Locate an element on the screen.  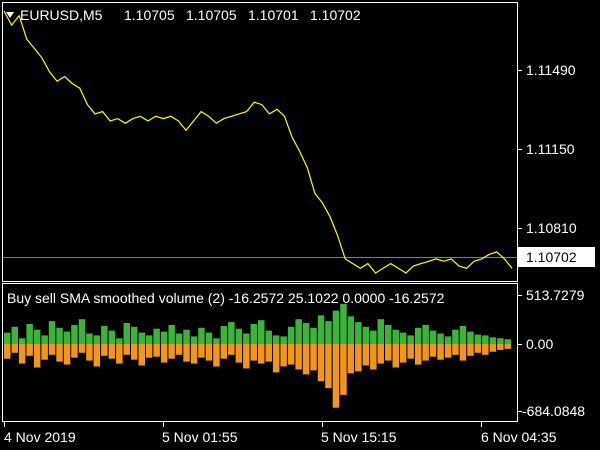
price-axis-label: 1.11490 is located at coordinates (551, 70).